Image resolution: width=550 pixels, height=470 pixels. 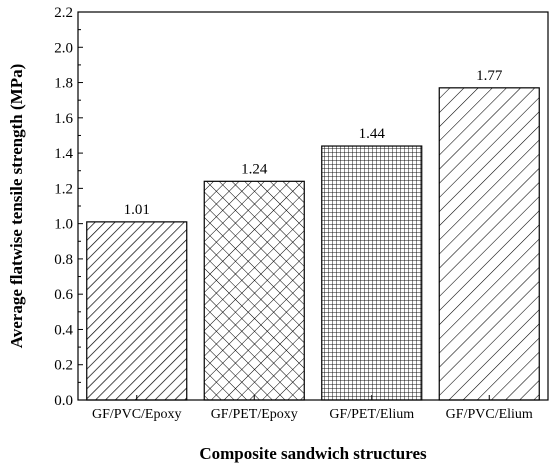 I want to click on bar-value-label: 1.77, so click(x=489, y=76).